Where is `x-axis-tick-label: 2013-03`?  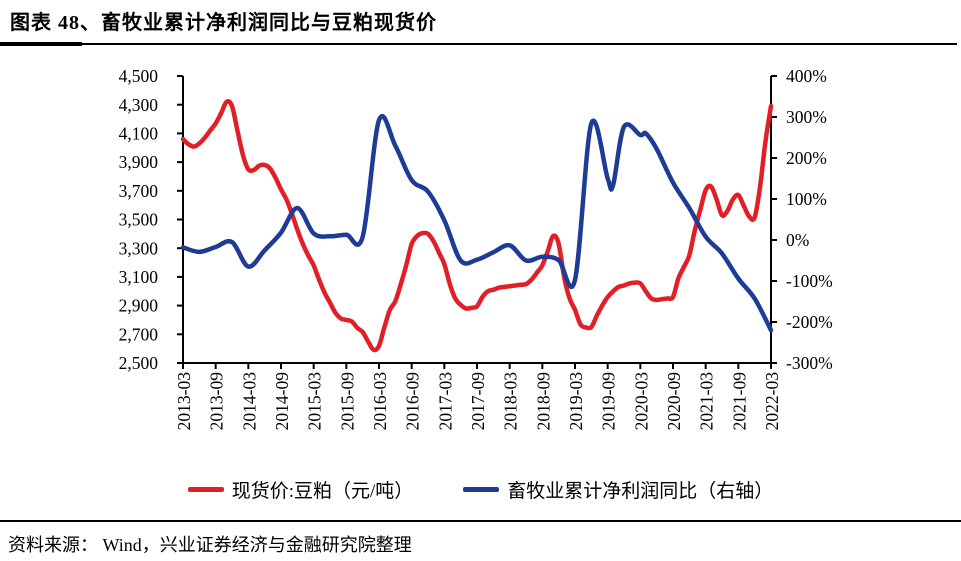 x-axis-tick-label: 2013-03 is located at coordinates (184, 401).